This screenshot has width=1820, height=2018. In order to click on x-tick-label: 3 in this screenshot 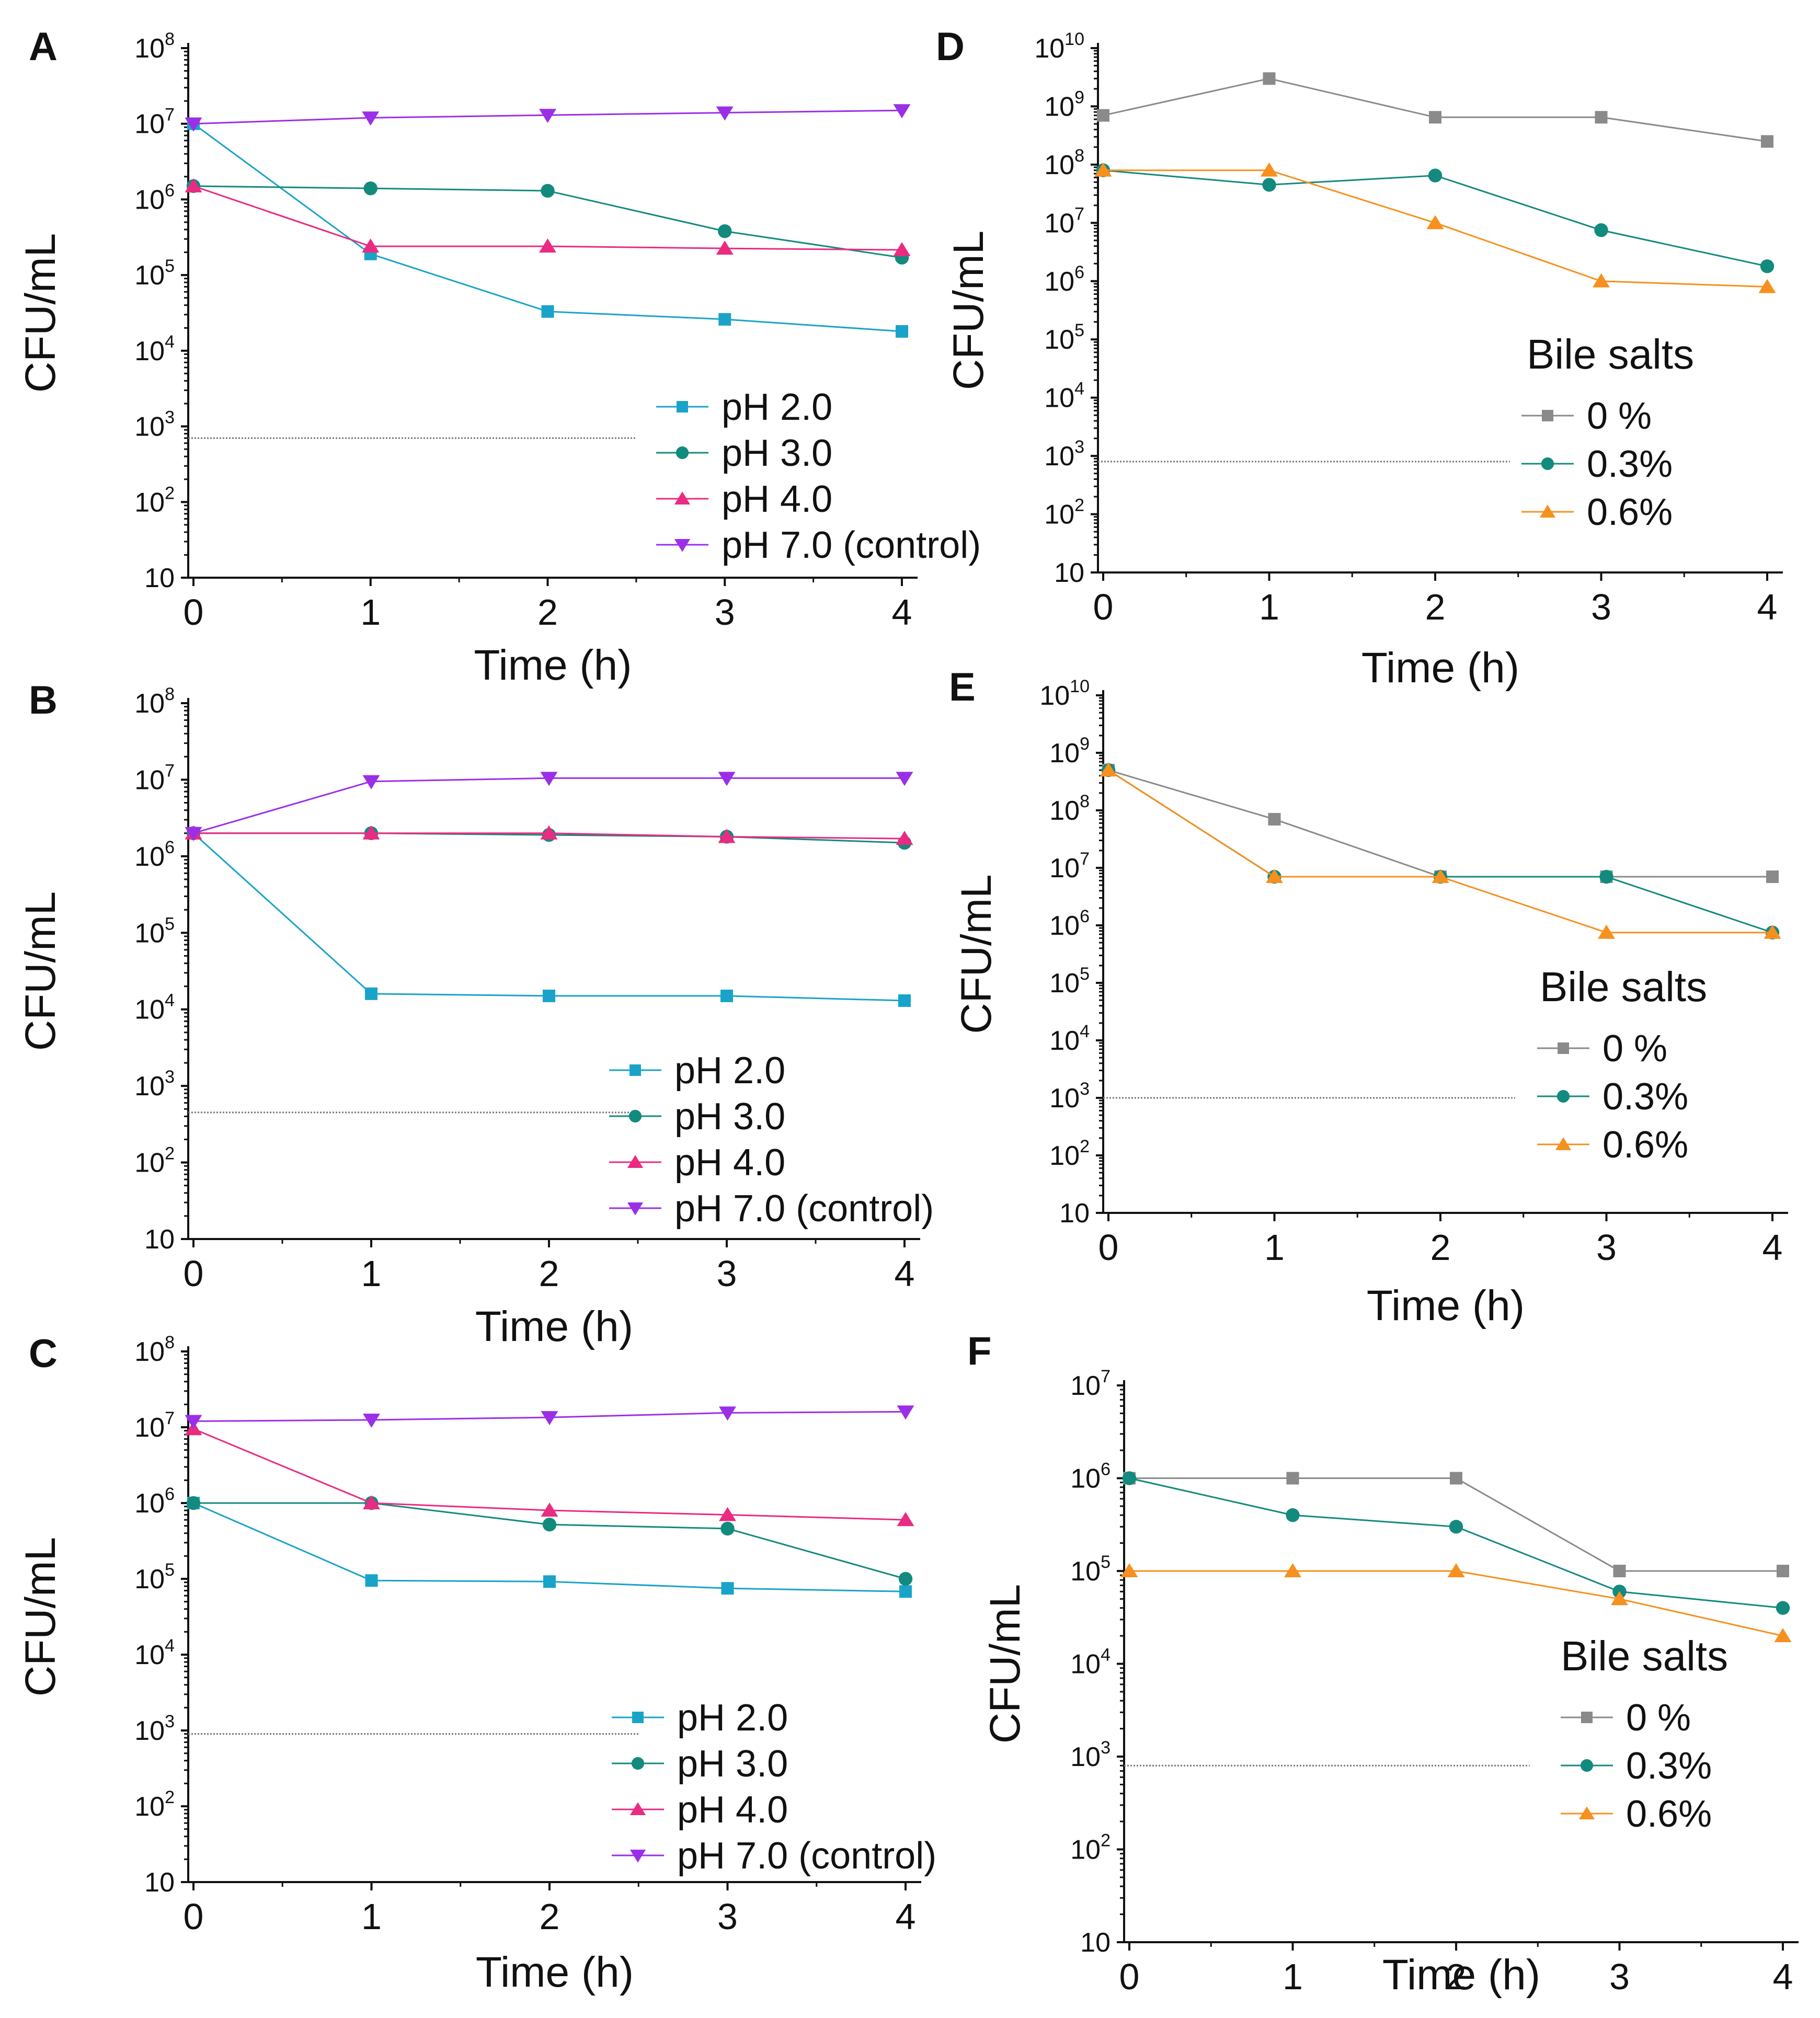, I will do `click(727, 1273)`.